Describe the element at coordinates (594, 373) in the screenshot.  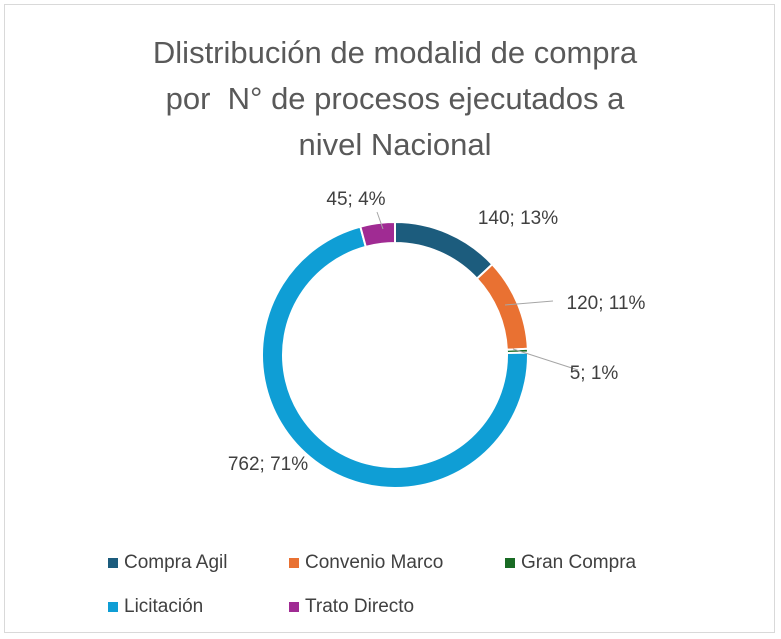
I see `data-label: 5; 1%` at that location.